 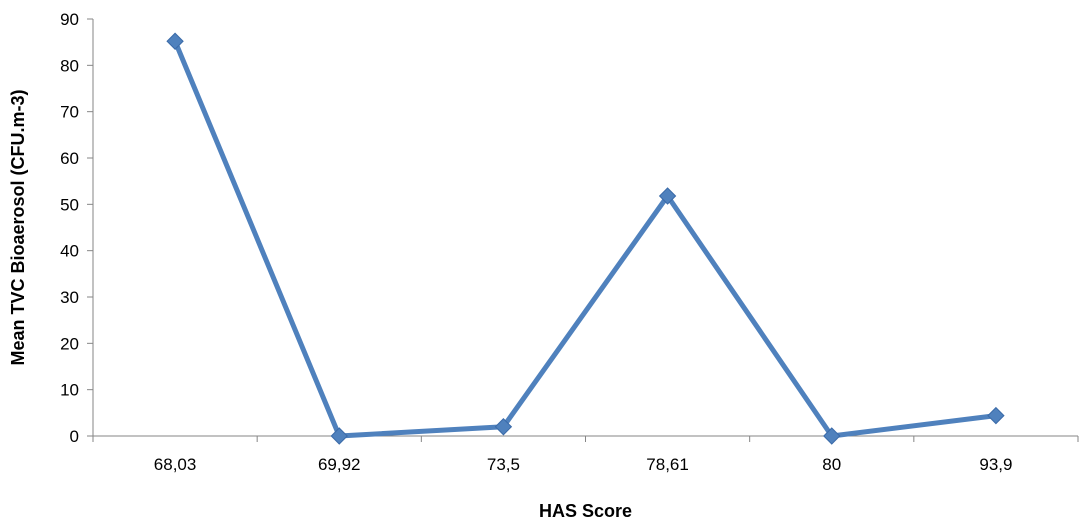 What do you see at coordinates (175, 464) in the screenshot?
I see `x-tick-label: 68,03` at bounding box center [175, 464].